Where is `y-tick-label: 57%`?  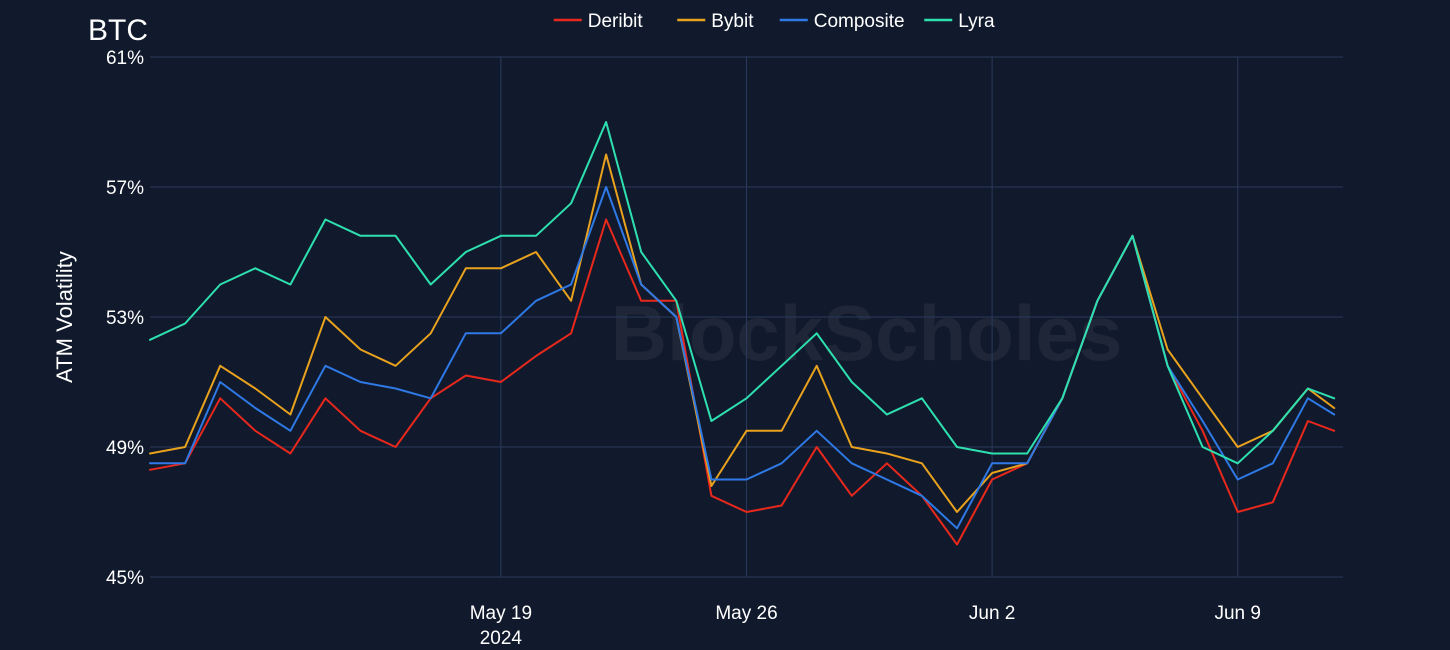 y-tick-label: 57% is located at coordinates (125, 188).